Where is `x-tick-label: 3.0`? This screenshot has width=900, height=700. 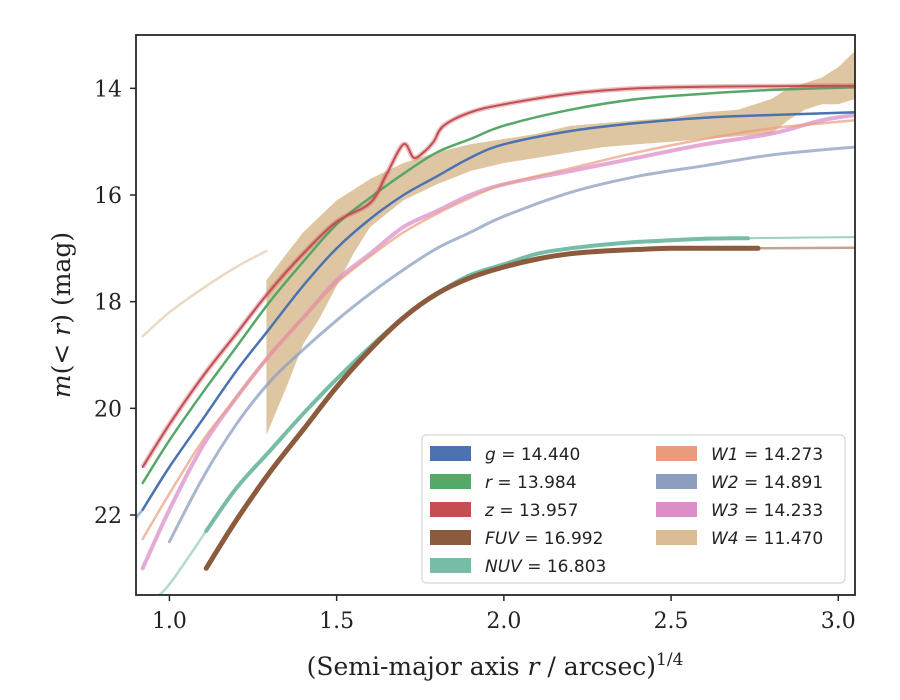 x-tick-label: 3.0 is located at coordinates (838, 621).